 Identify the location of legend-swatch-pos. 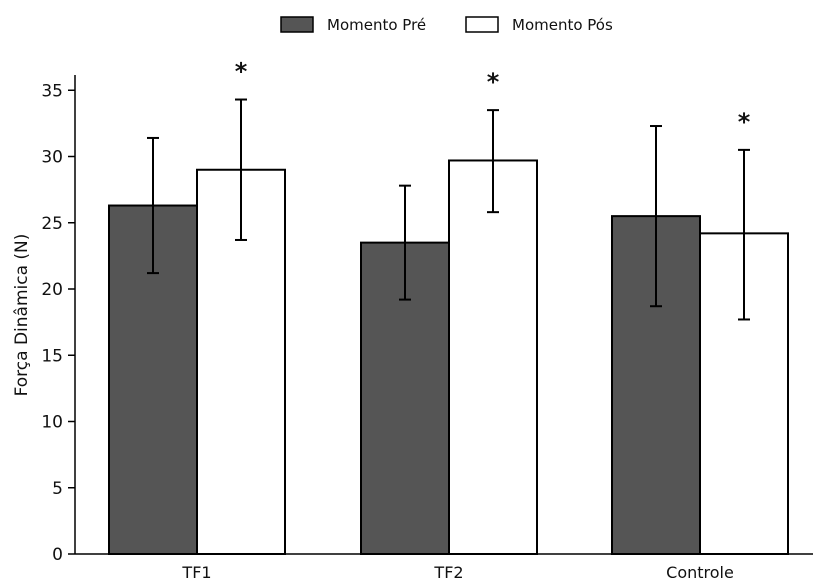
(482, 24).